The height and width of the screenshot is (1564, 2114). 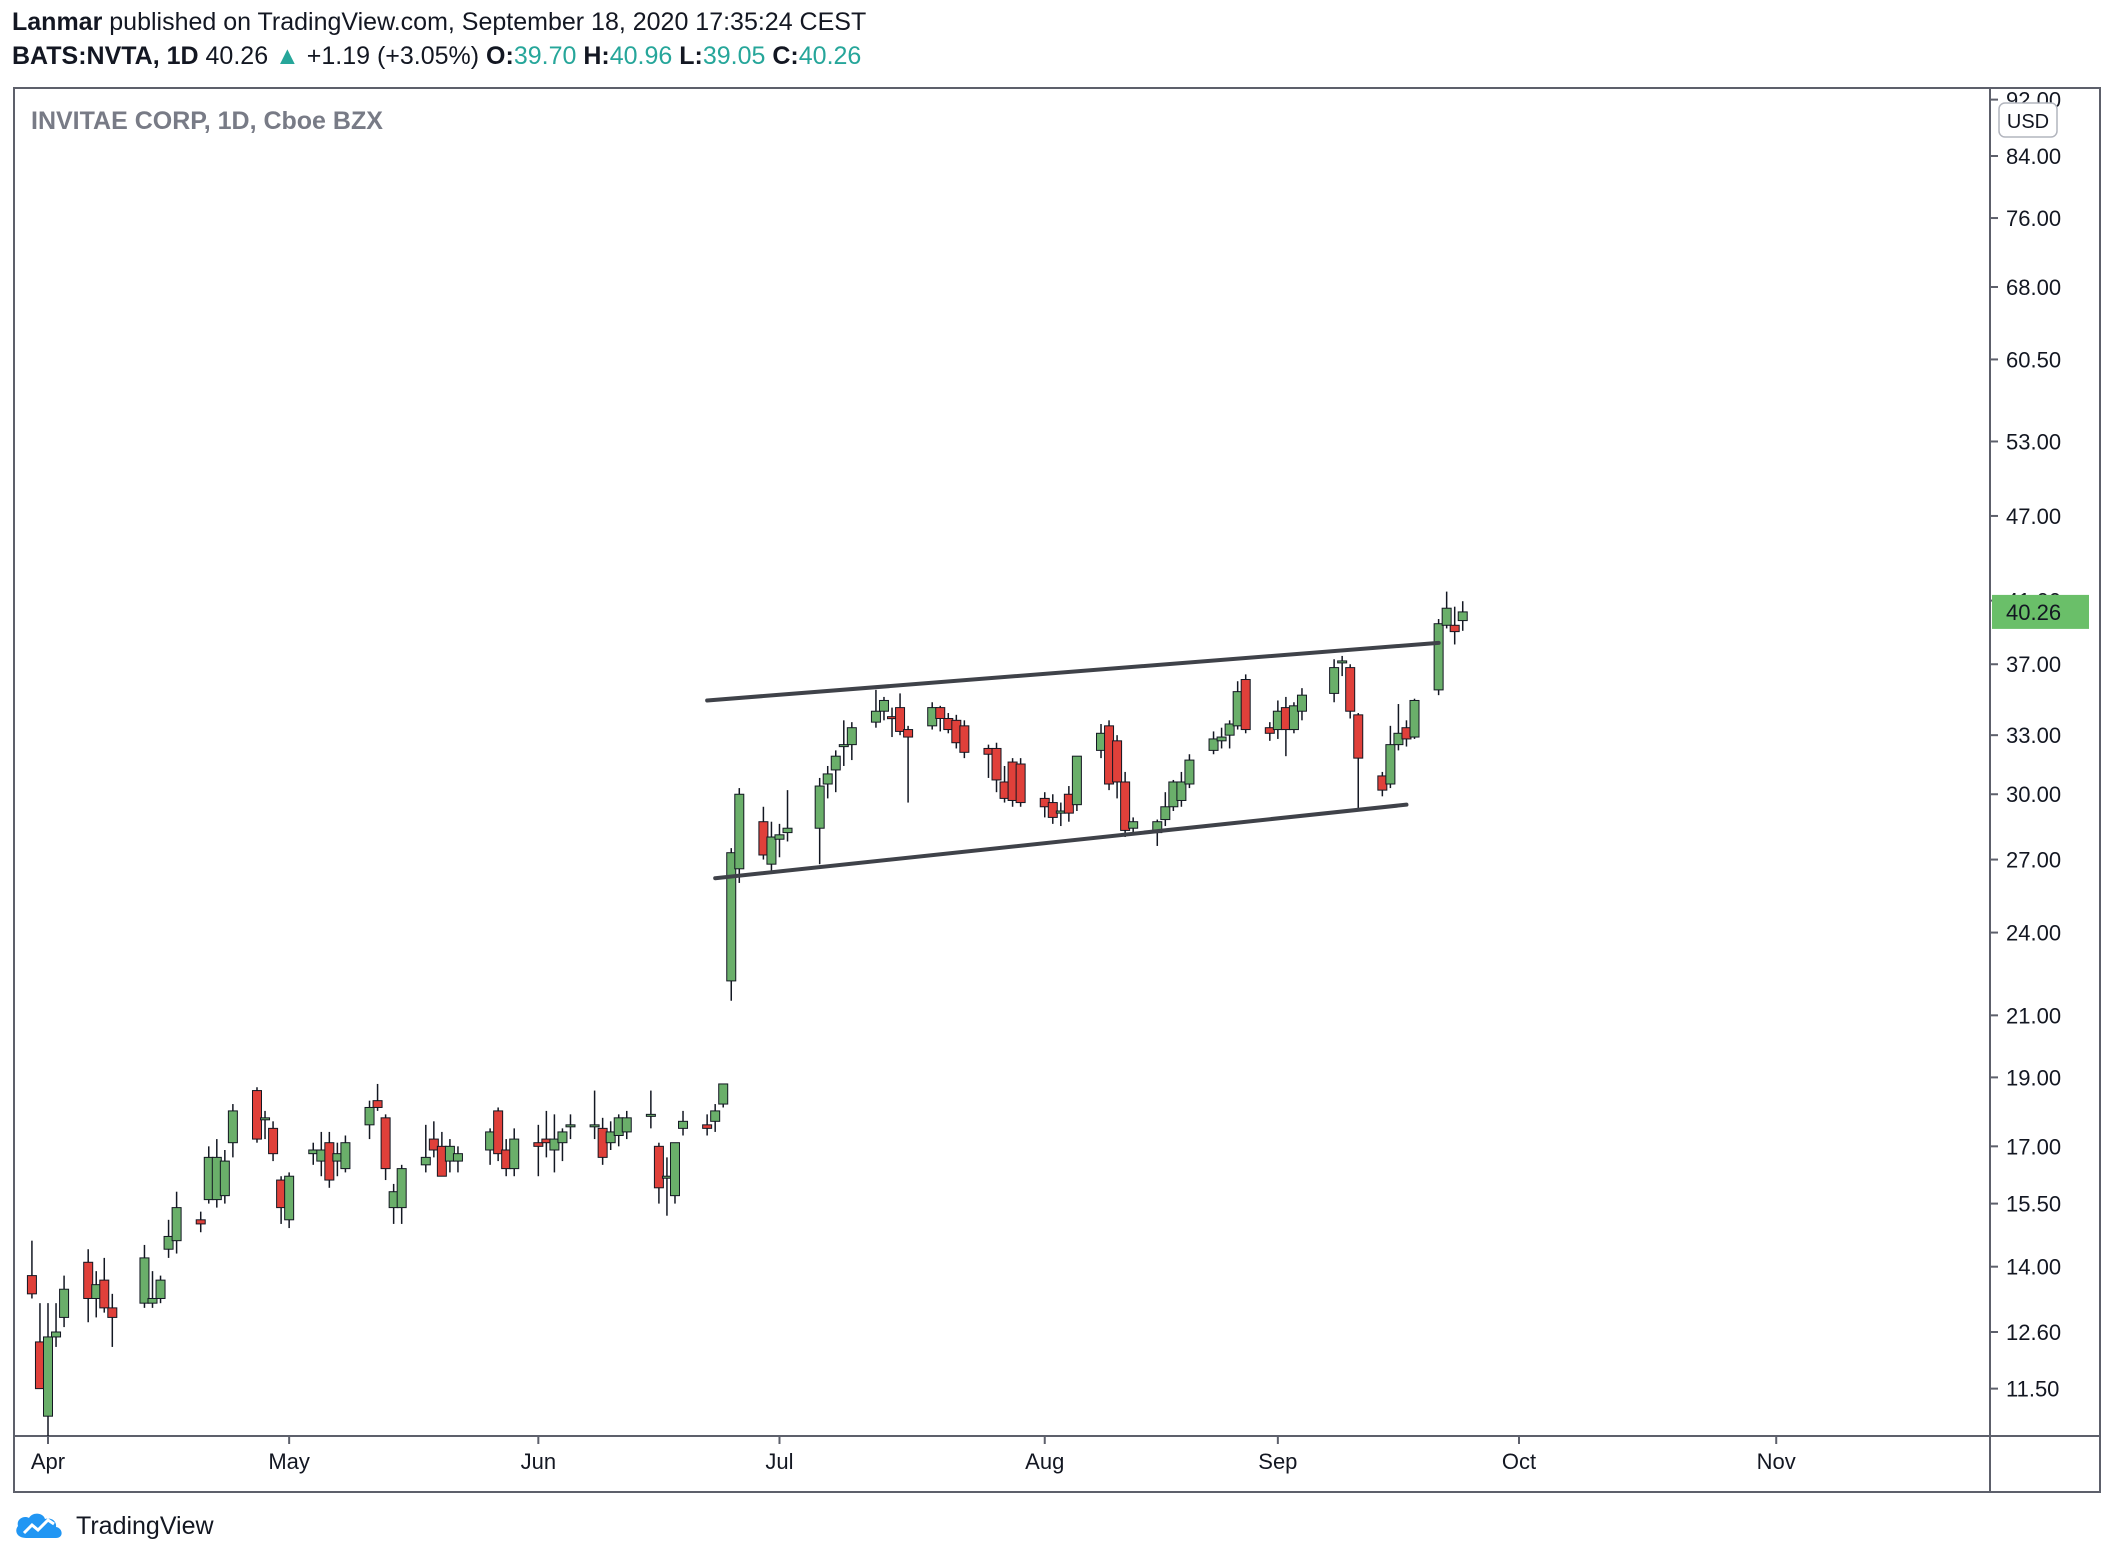 I want to click on tradingview-logo: TradingView, so click(x=113, y=1526).